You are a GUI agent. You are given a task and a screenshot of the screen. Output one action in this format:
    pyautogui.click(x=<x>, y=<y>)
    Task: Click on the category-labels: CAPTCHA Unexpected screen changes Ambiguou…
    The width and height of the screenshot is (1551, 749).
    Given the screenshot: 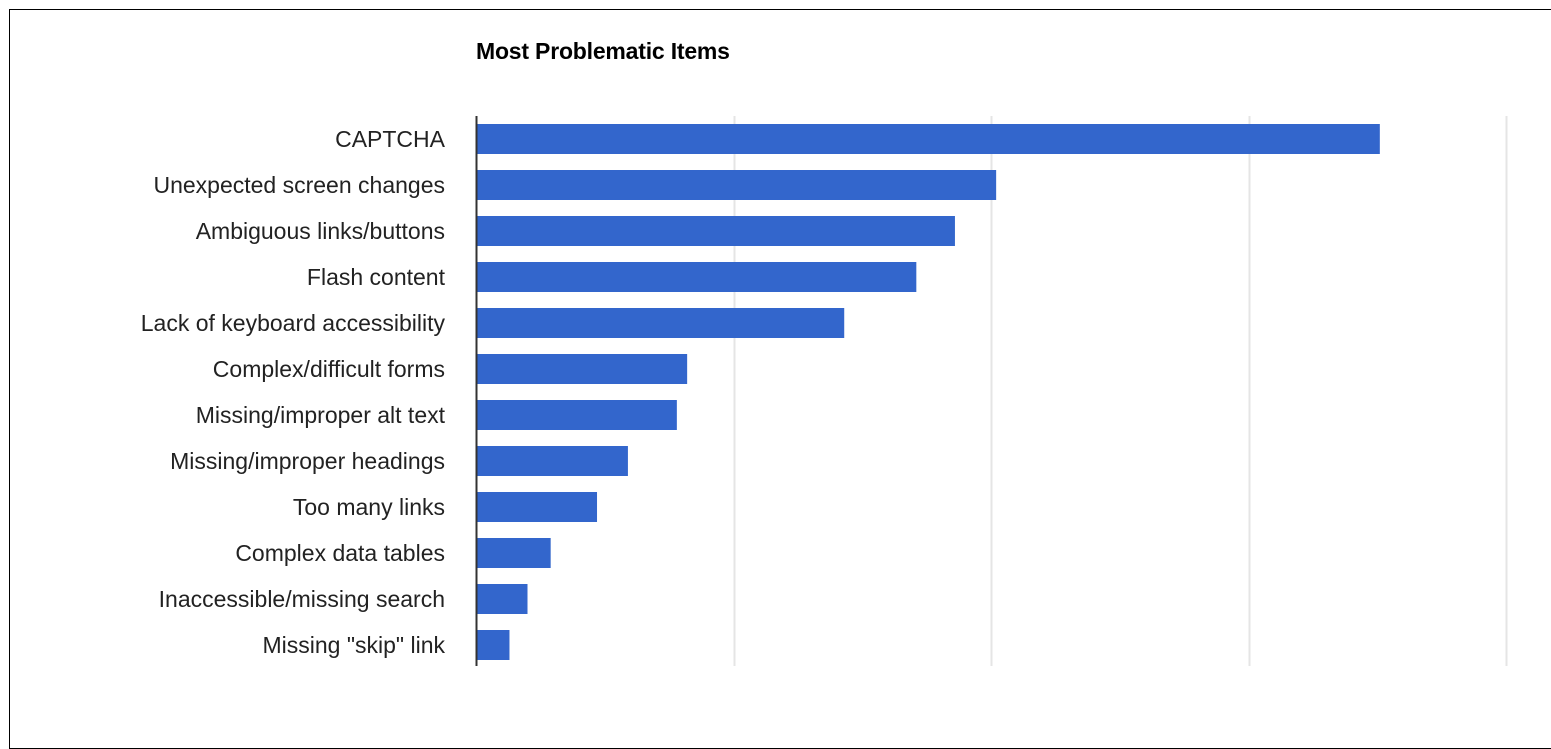 What is the action you would take?
    pyautogui.click(x=293, y=392)
    